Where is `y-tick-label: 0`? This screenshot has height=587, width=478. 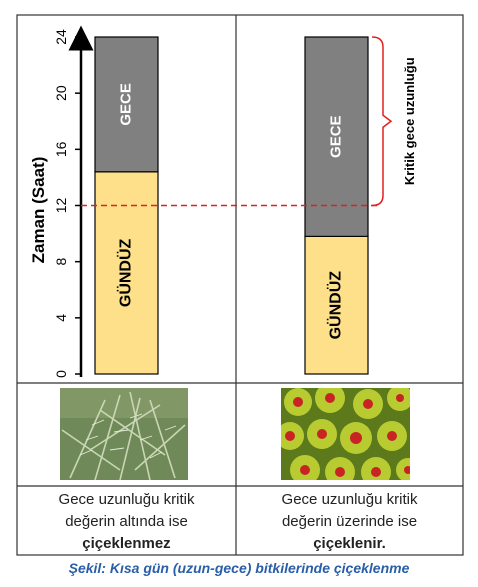
y-tick-label: 0 is located at coordinates (61, 374).